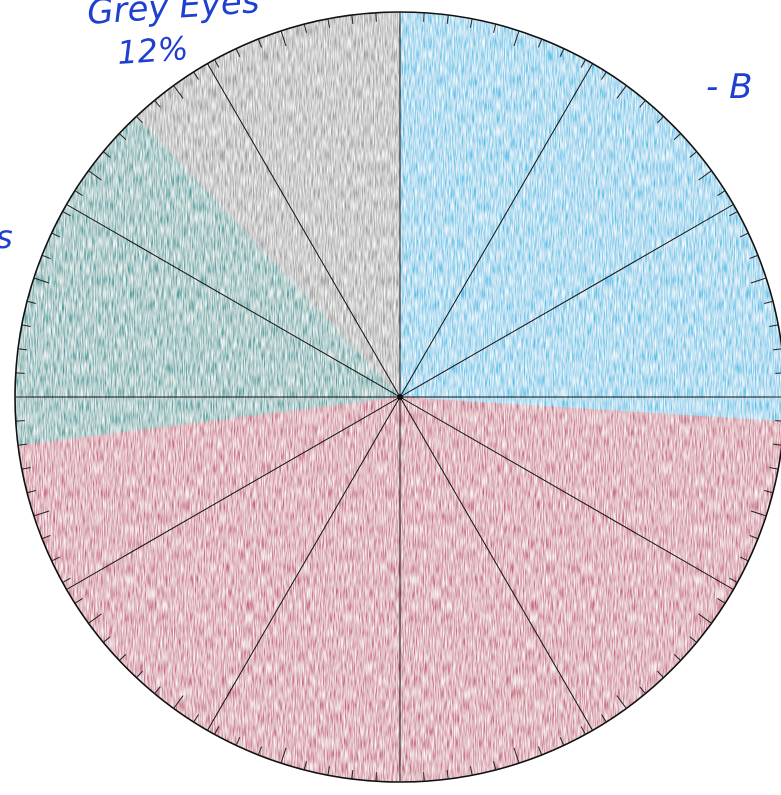 Image resolution: width=781 pixels, height=795 pixels. I want to click on pie-center, so click(400, 397).